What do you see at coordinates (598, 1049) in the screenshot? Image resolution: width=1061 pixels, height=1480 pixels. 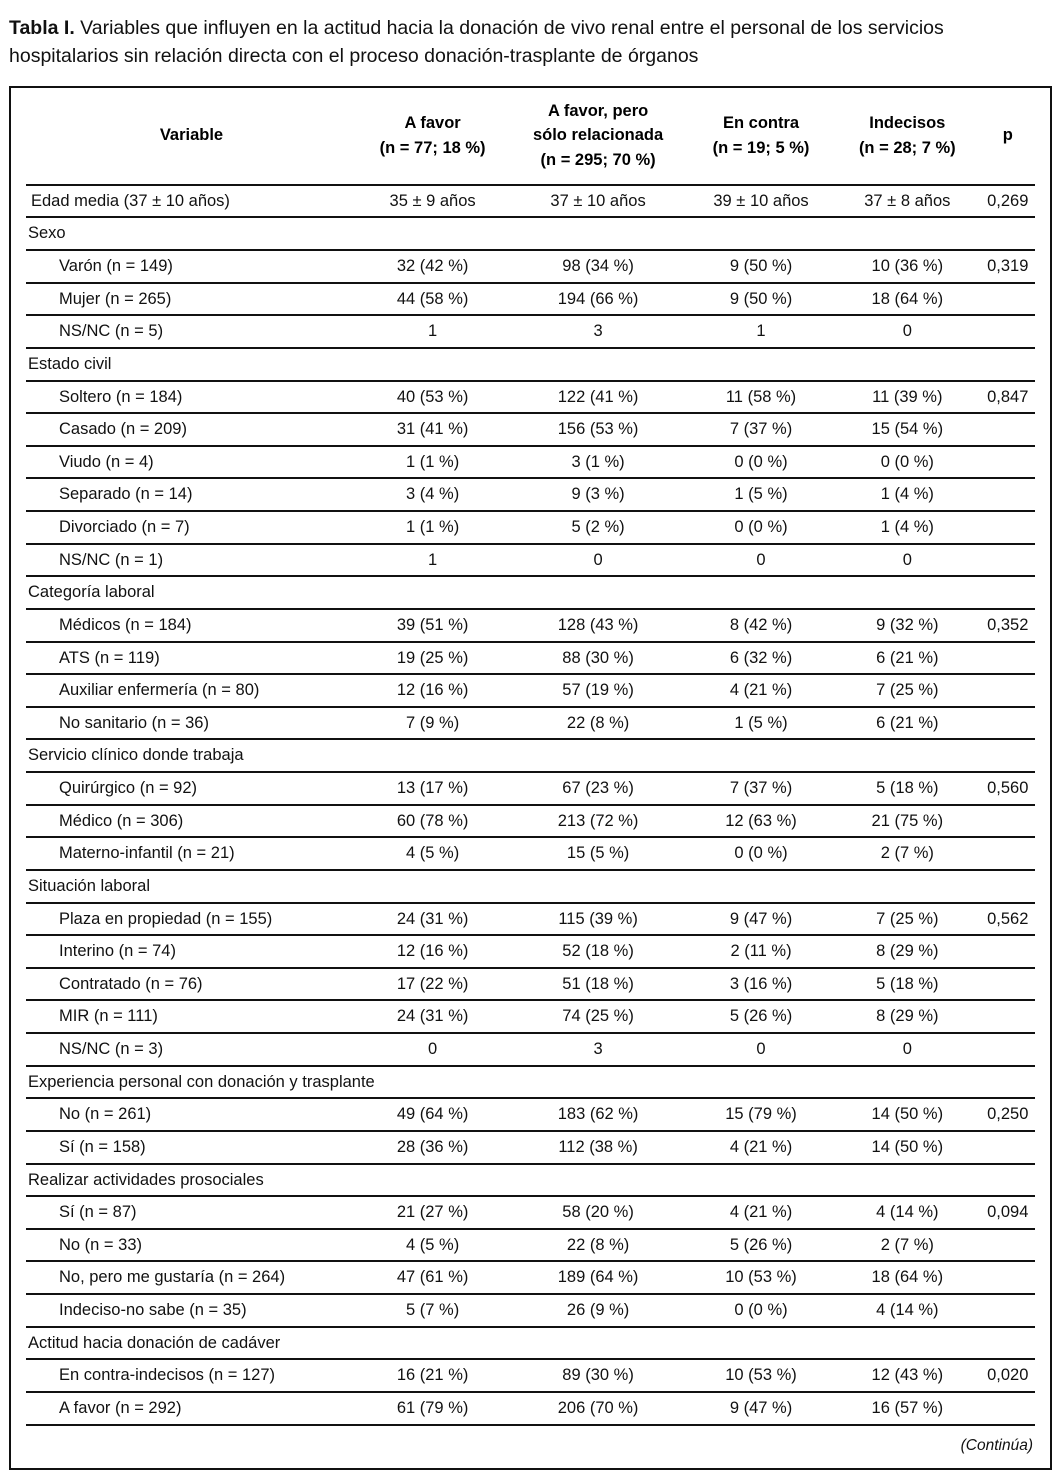 I see `value-cell-a_favor_relacionada: 3` at bounding box center [598, 1049].